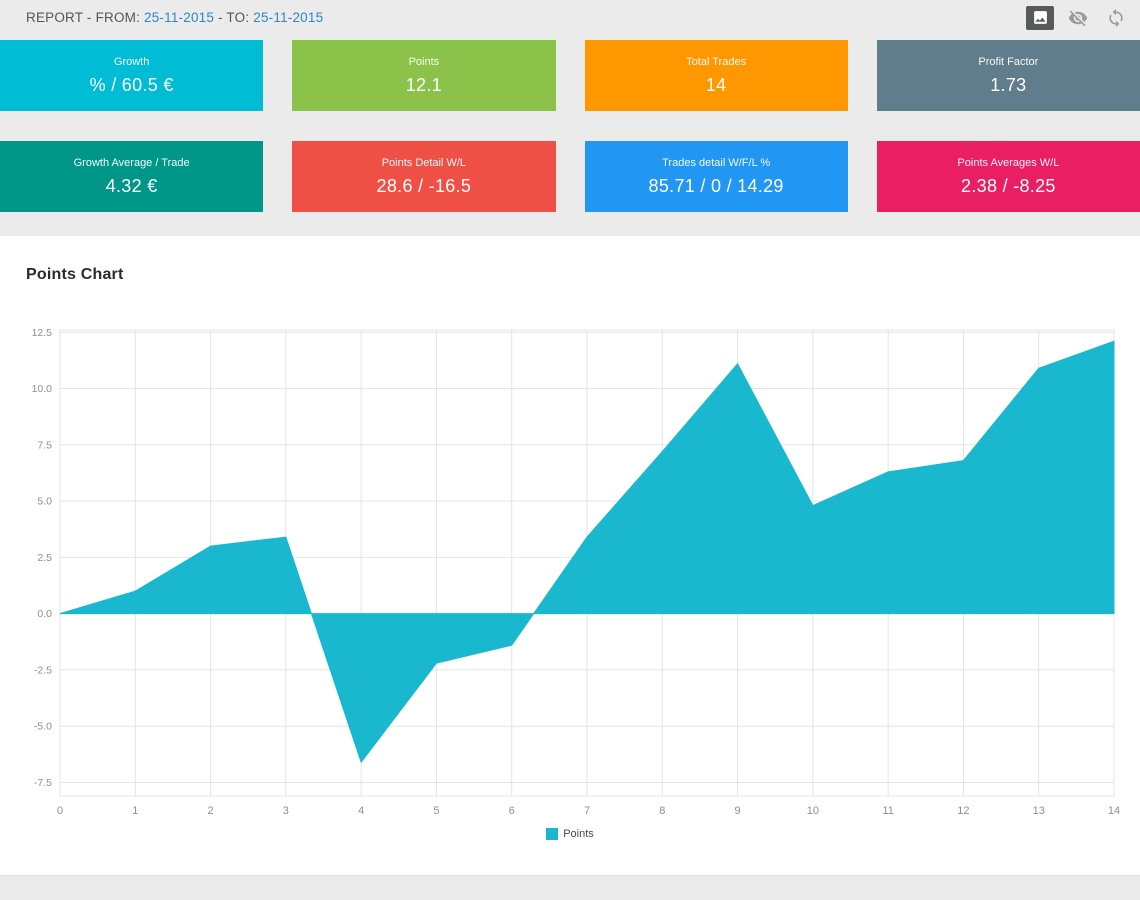 This screenshot has height=900, width=1140. I want to click on stat-card-value: 85.71 / 0 / 14.29, so click(716, 185).